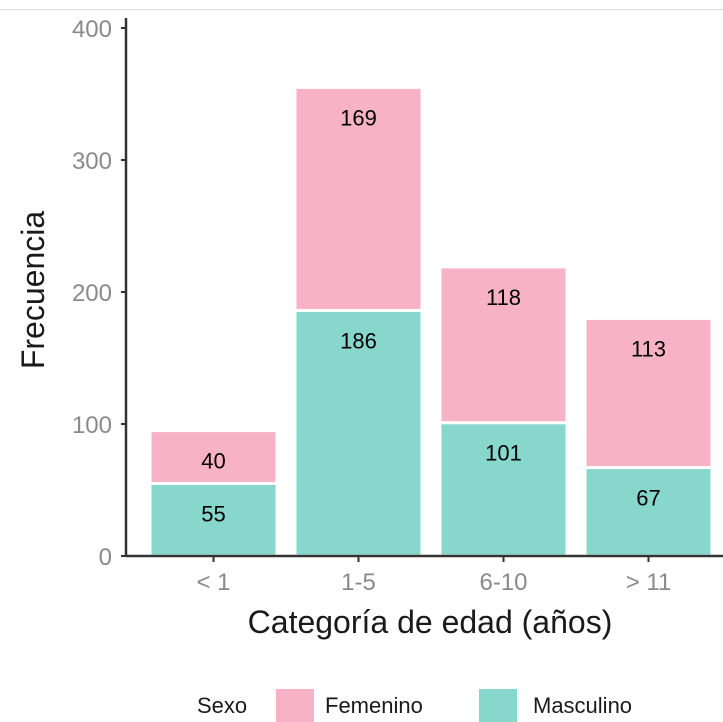  Describe the element at coordinates (92, 29) in the screenshot. I see `y-tick-label-4: 400` at that location.